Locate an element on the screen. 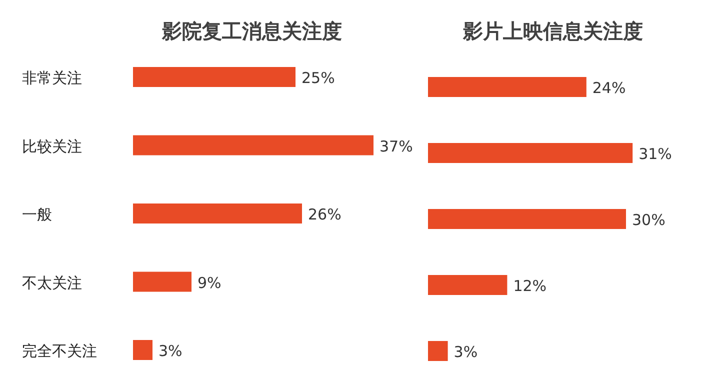 The width and height of the screenshot is (724, 381). y-tick-label: 比较关注 is located at coordinates (52, 146).